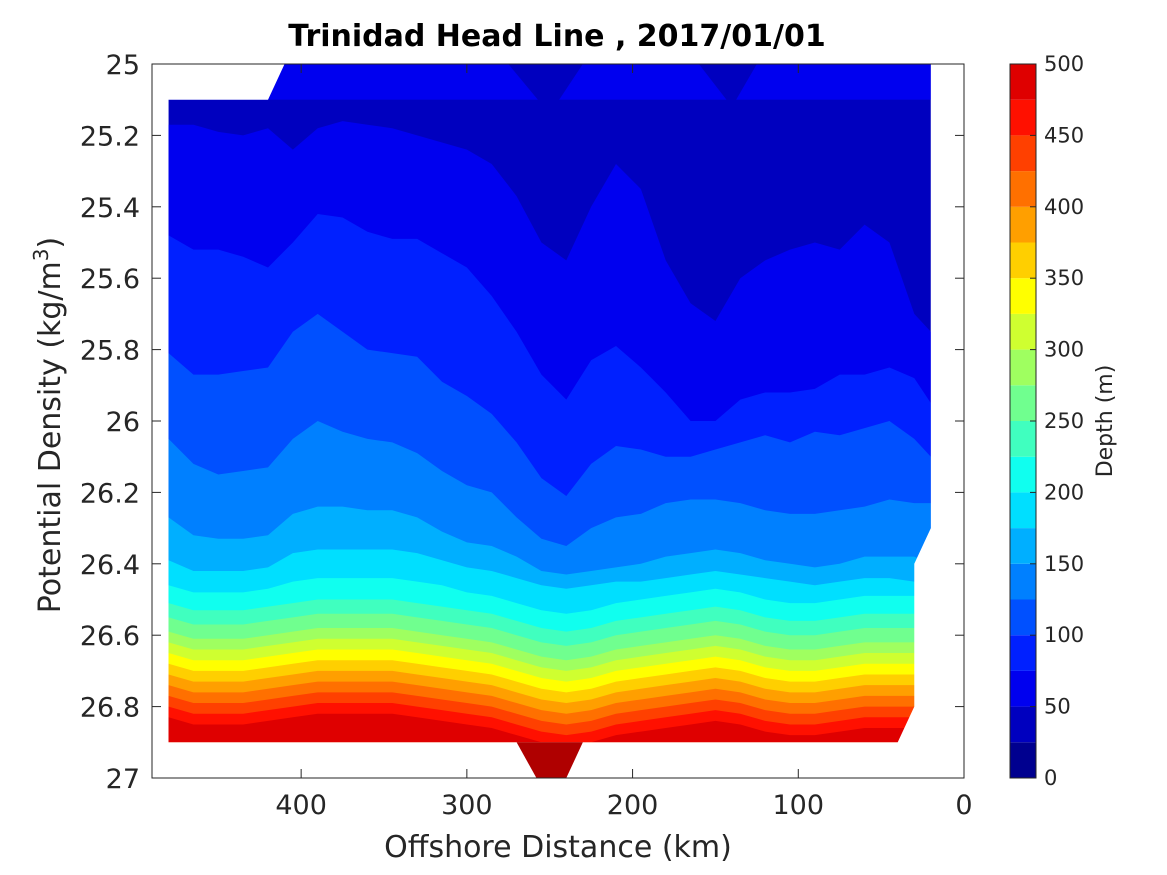 The height and width of the screenshot is (875, 1167). Describe the element at coordinates (41, 254) in the screenshot. I see `y-axis-label-superscript: 3` at that location.